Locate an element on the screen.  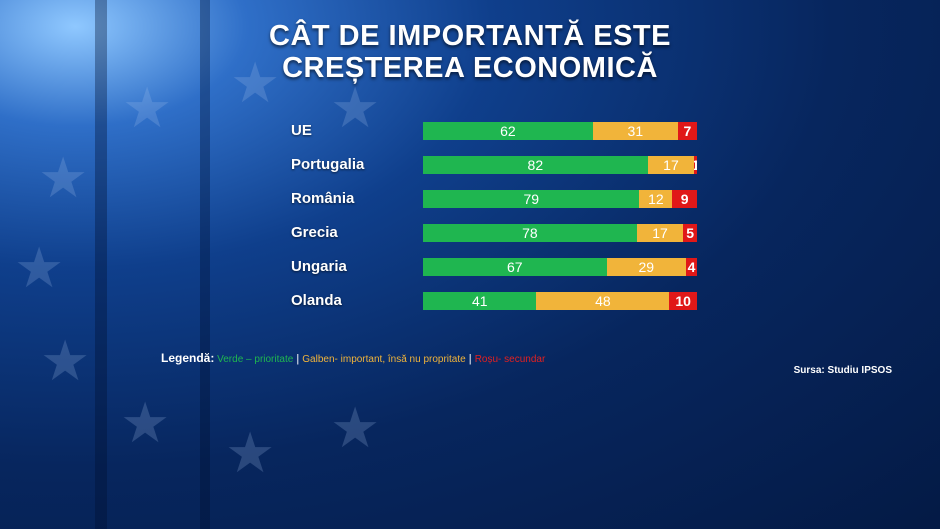
title-line-1: CÂT DE IMPORTANTĂ ESTE is located at coordinates (470, 36).